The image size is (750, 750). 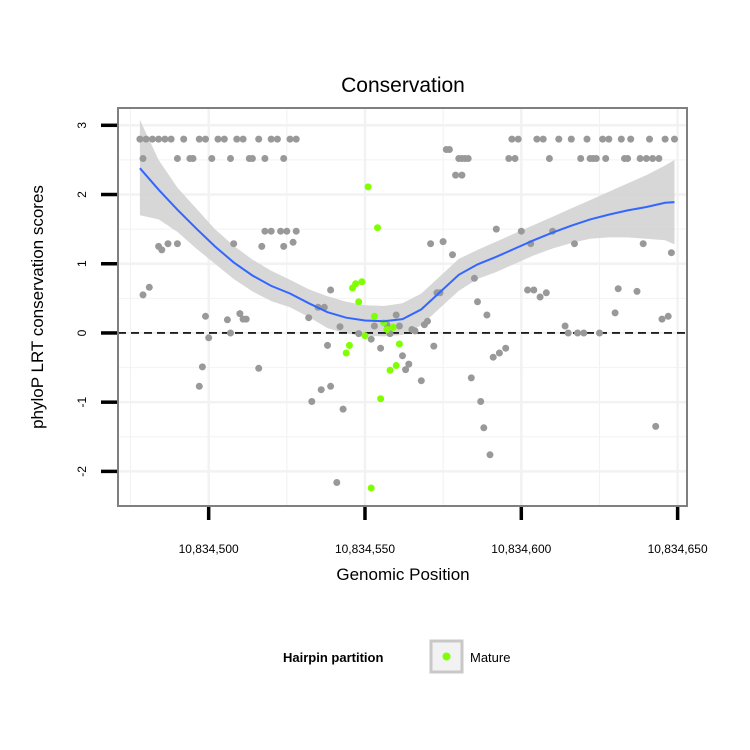 What do you see at coordinates (82, 471) in the screenshot?
I see `y-tick-label: -2` at bounding box center [82, 471].